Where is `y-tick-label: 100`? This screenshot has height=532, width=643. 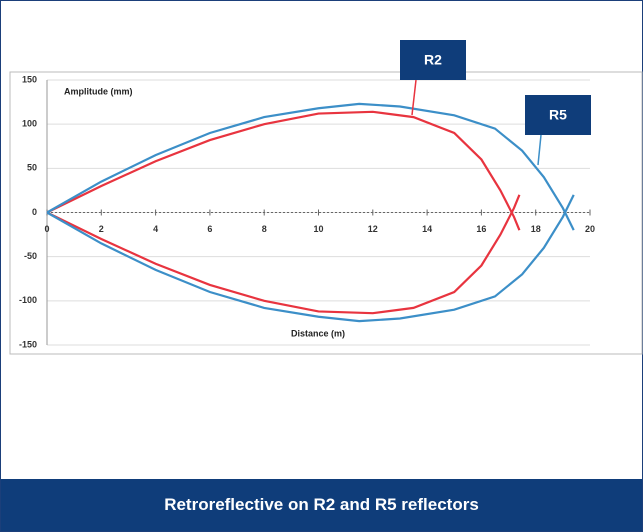 y-tick-label: 100 is located at coordinates (29, 124).